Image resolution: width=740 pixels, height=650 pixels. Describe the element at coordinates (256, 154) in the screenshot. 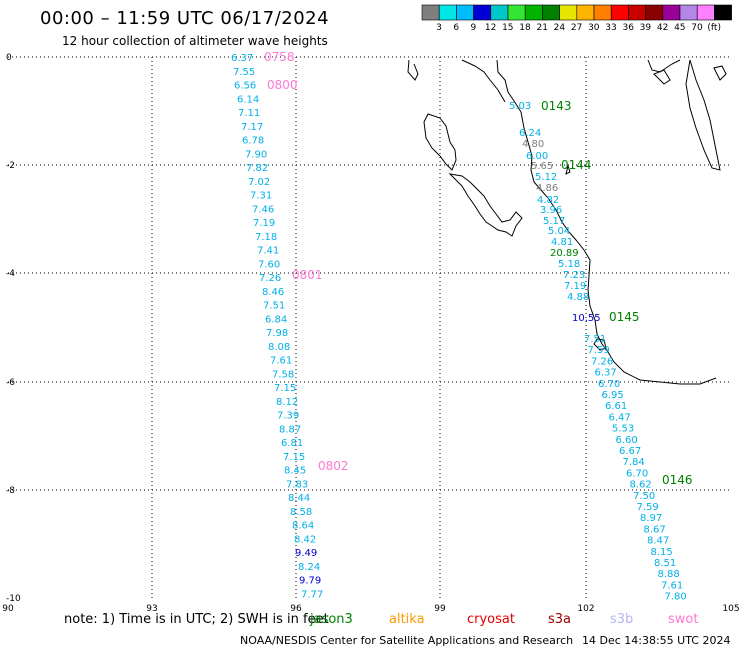

I see `wave-height-label: 7.90` at that location.